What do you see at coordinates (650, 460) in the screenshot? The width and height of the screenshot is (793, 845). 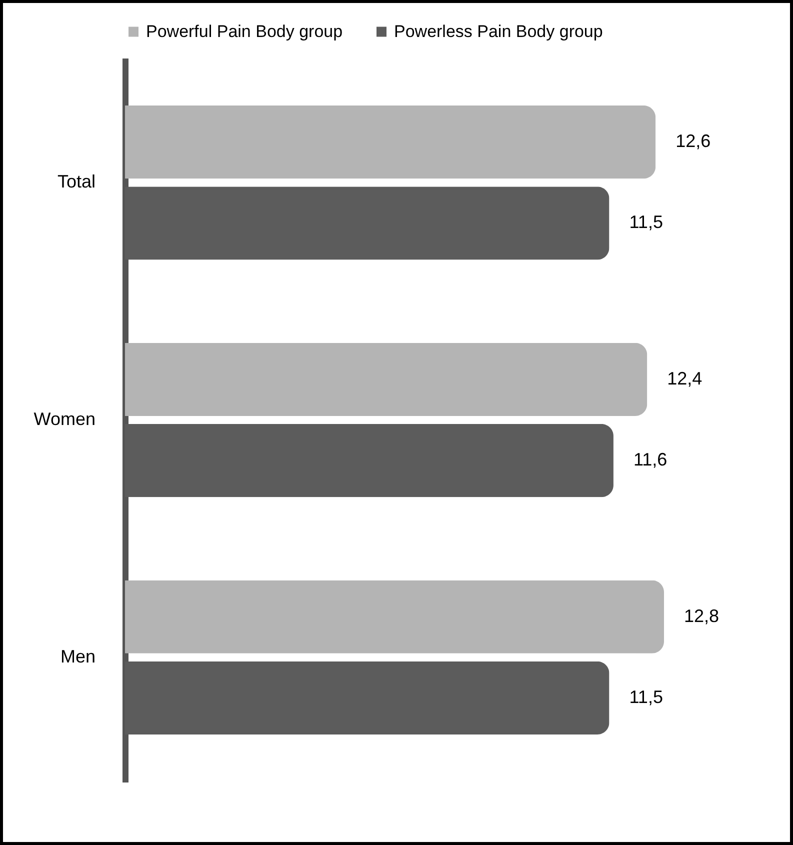 I see `data-label: 11,6` at bounding box center [650, 460].